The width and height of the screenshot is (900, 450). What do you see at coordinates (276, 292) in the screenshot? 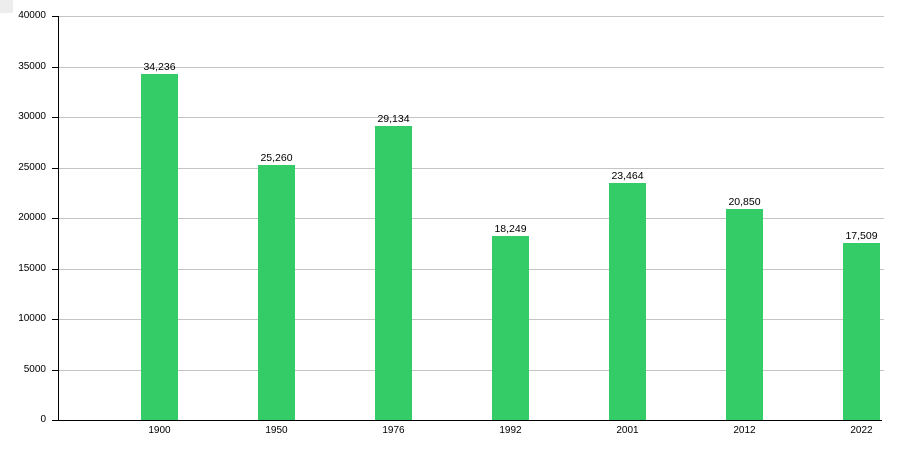
I see `bar-1950` at bounding box center [276, 292].